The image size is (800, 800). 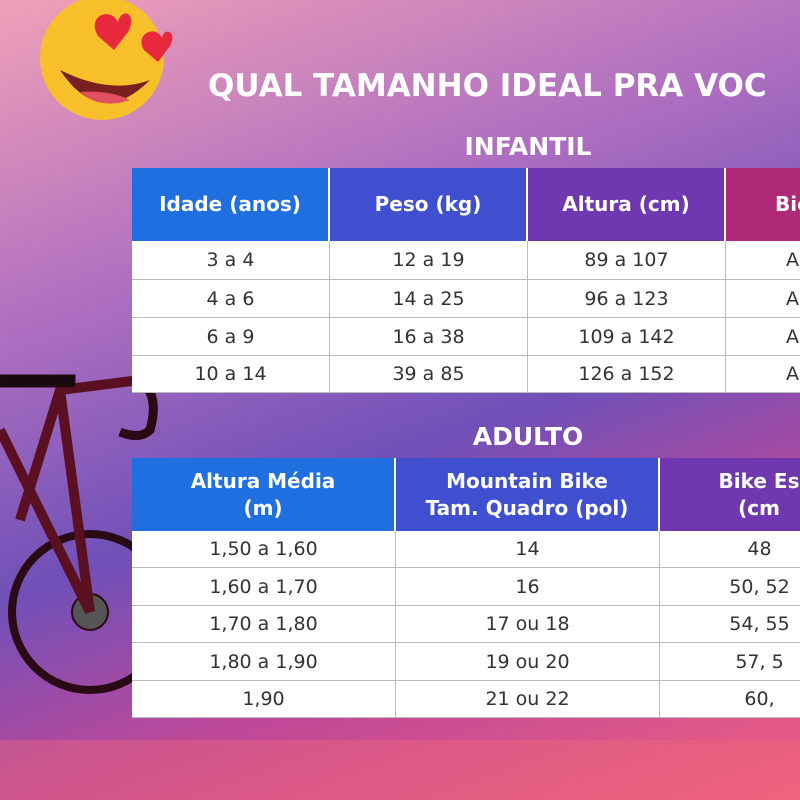 I want to click on cell-text: 109 a 142, so click(x=626, y=336).